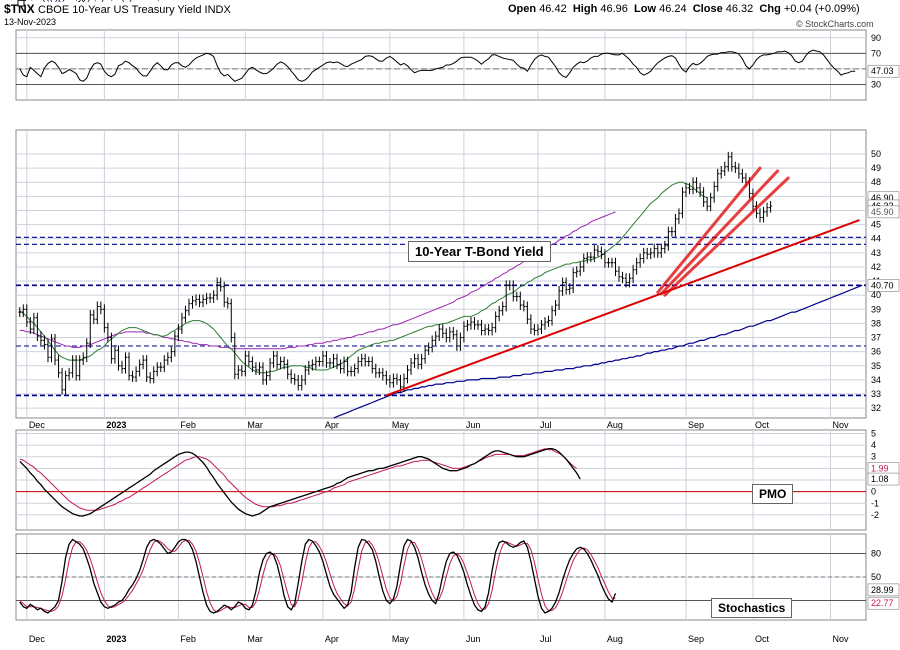 The width and height of the screenshot is (900, 650). What do you see at coordinates (876, 352) in the screenshot?
I see `price-tick-label: 36` at bounding box center [876, 352].